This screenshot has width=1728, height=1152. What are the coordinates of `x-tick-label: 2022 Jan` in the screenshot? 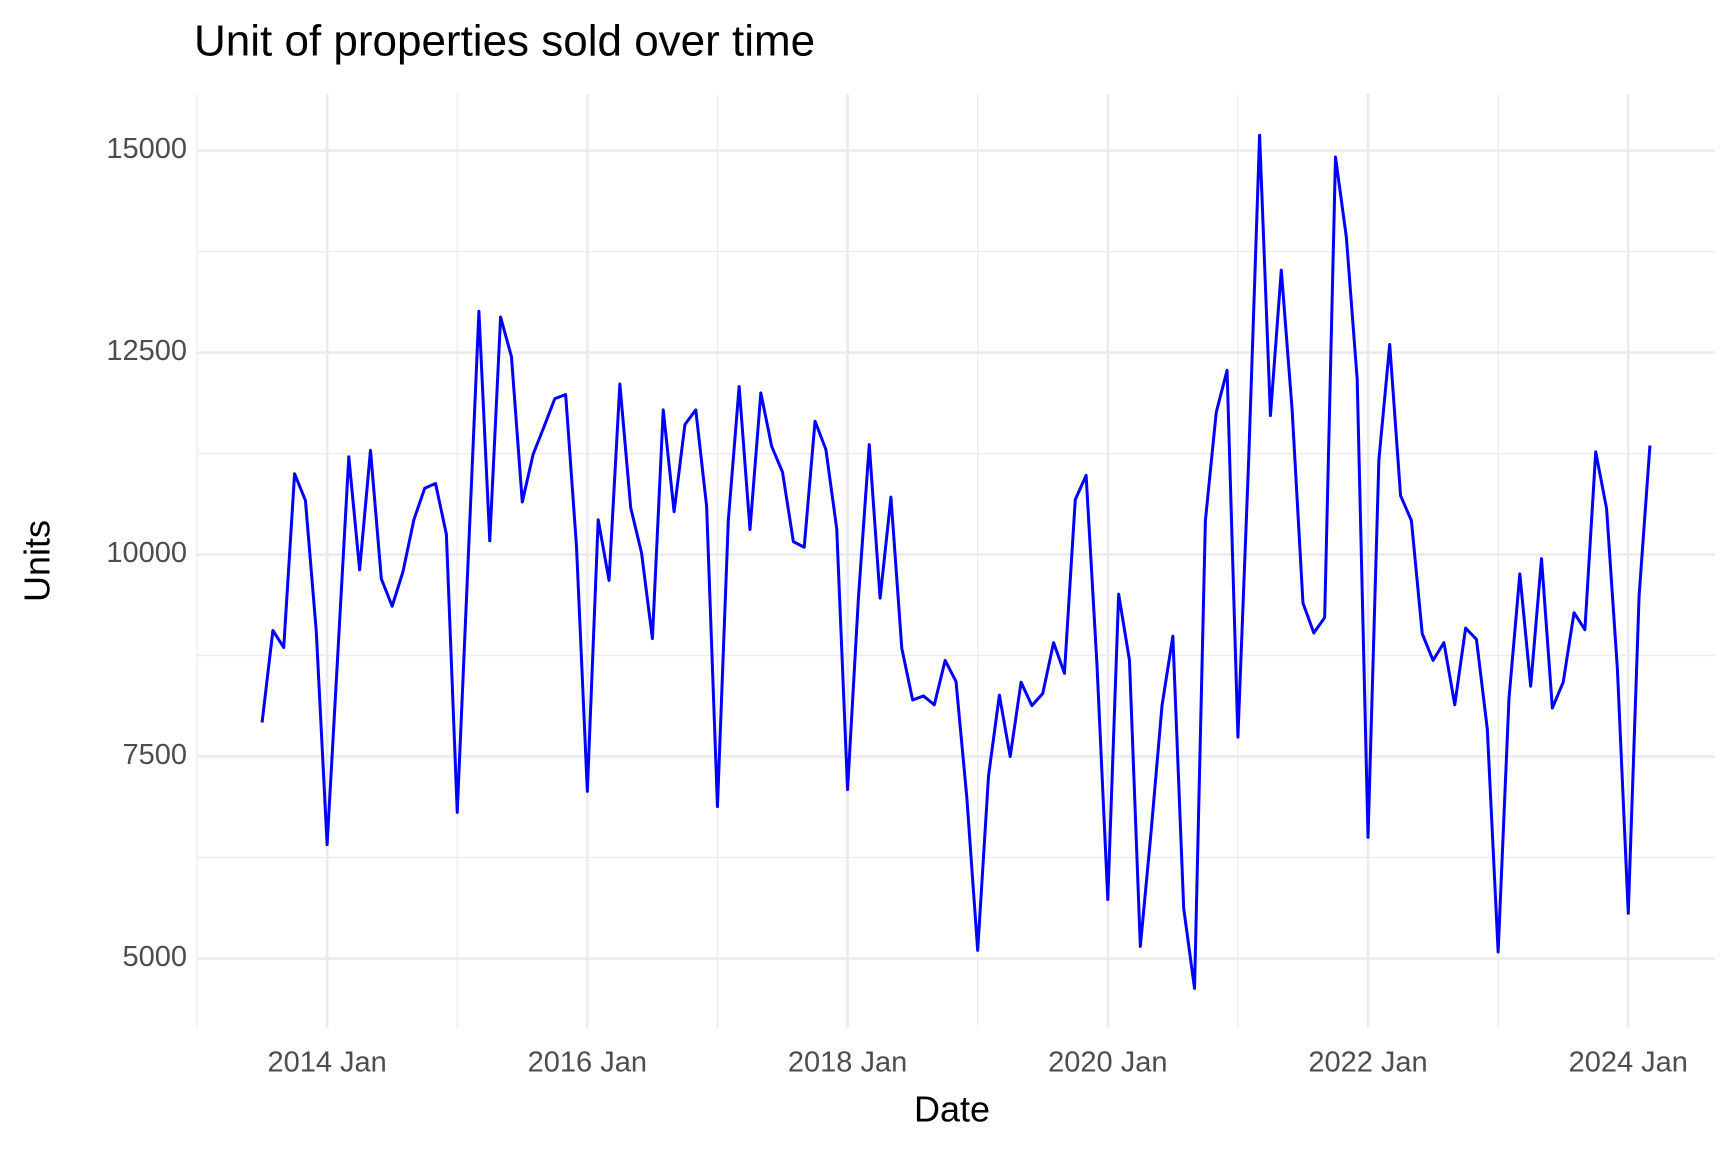 It's located at (1367, 1063).